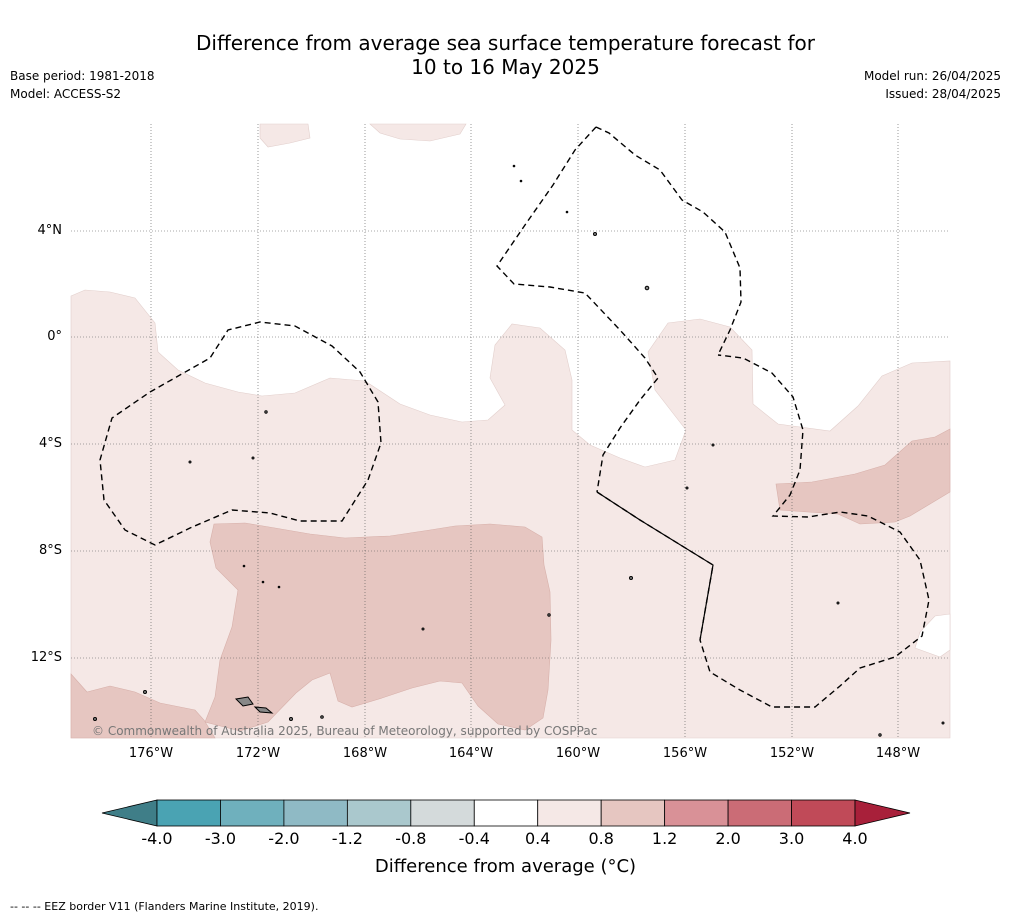 The height and width of the screenshot is (919, 1011). What do you see at coordinates (855, 838) in the screenshot?
I see `colorbar-tick-label: 4.0` at bounding box center [855, 838].